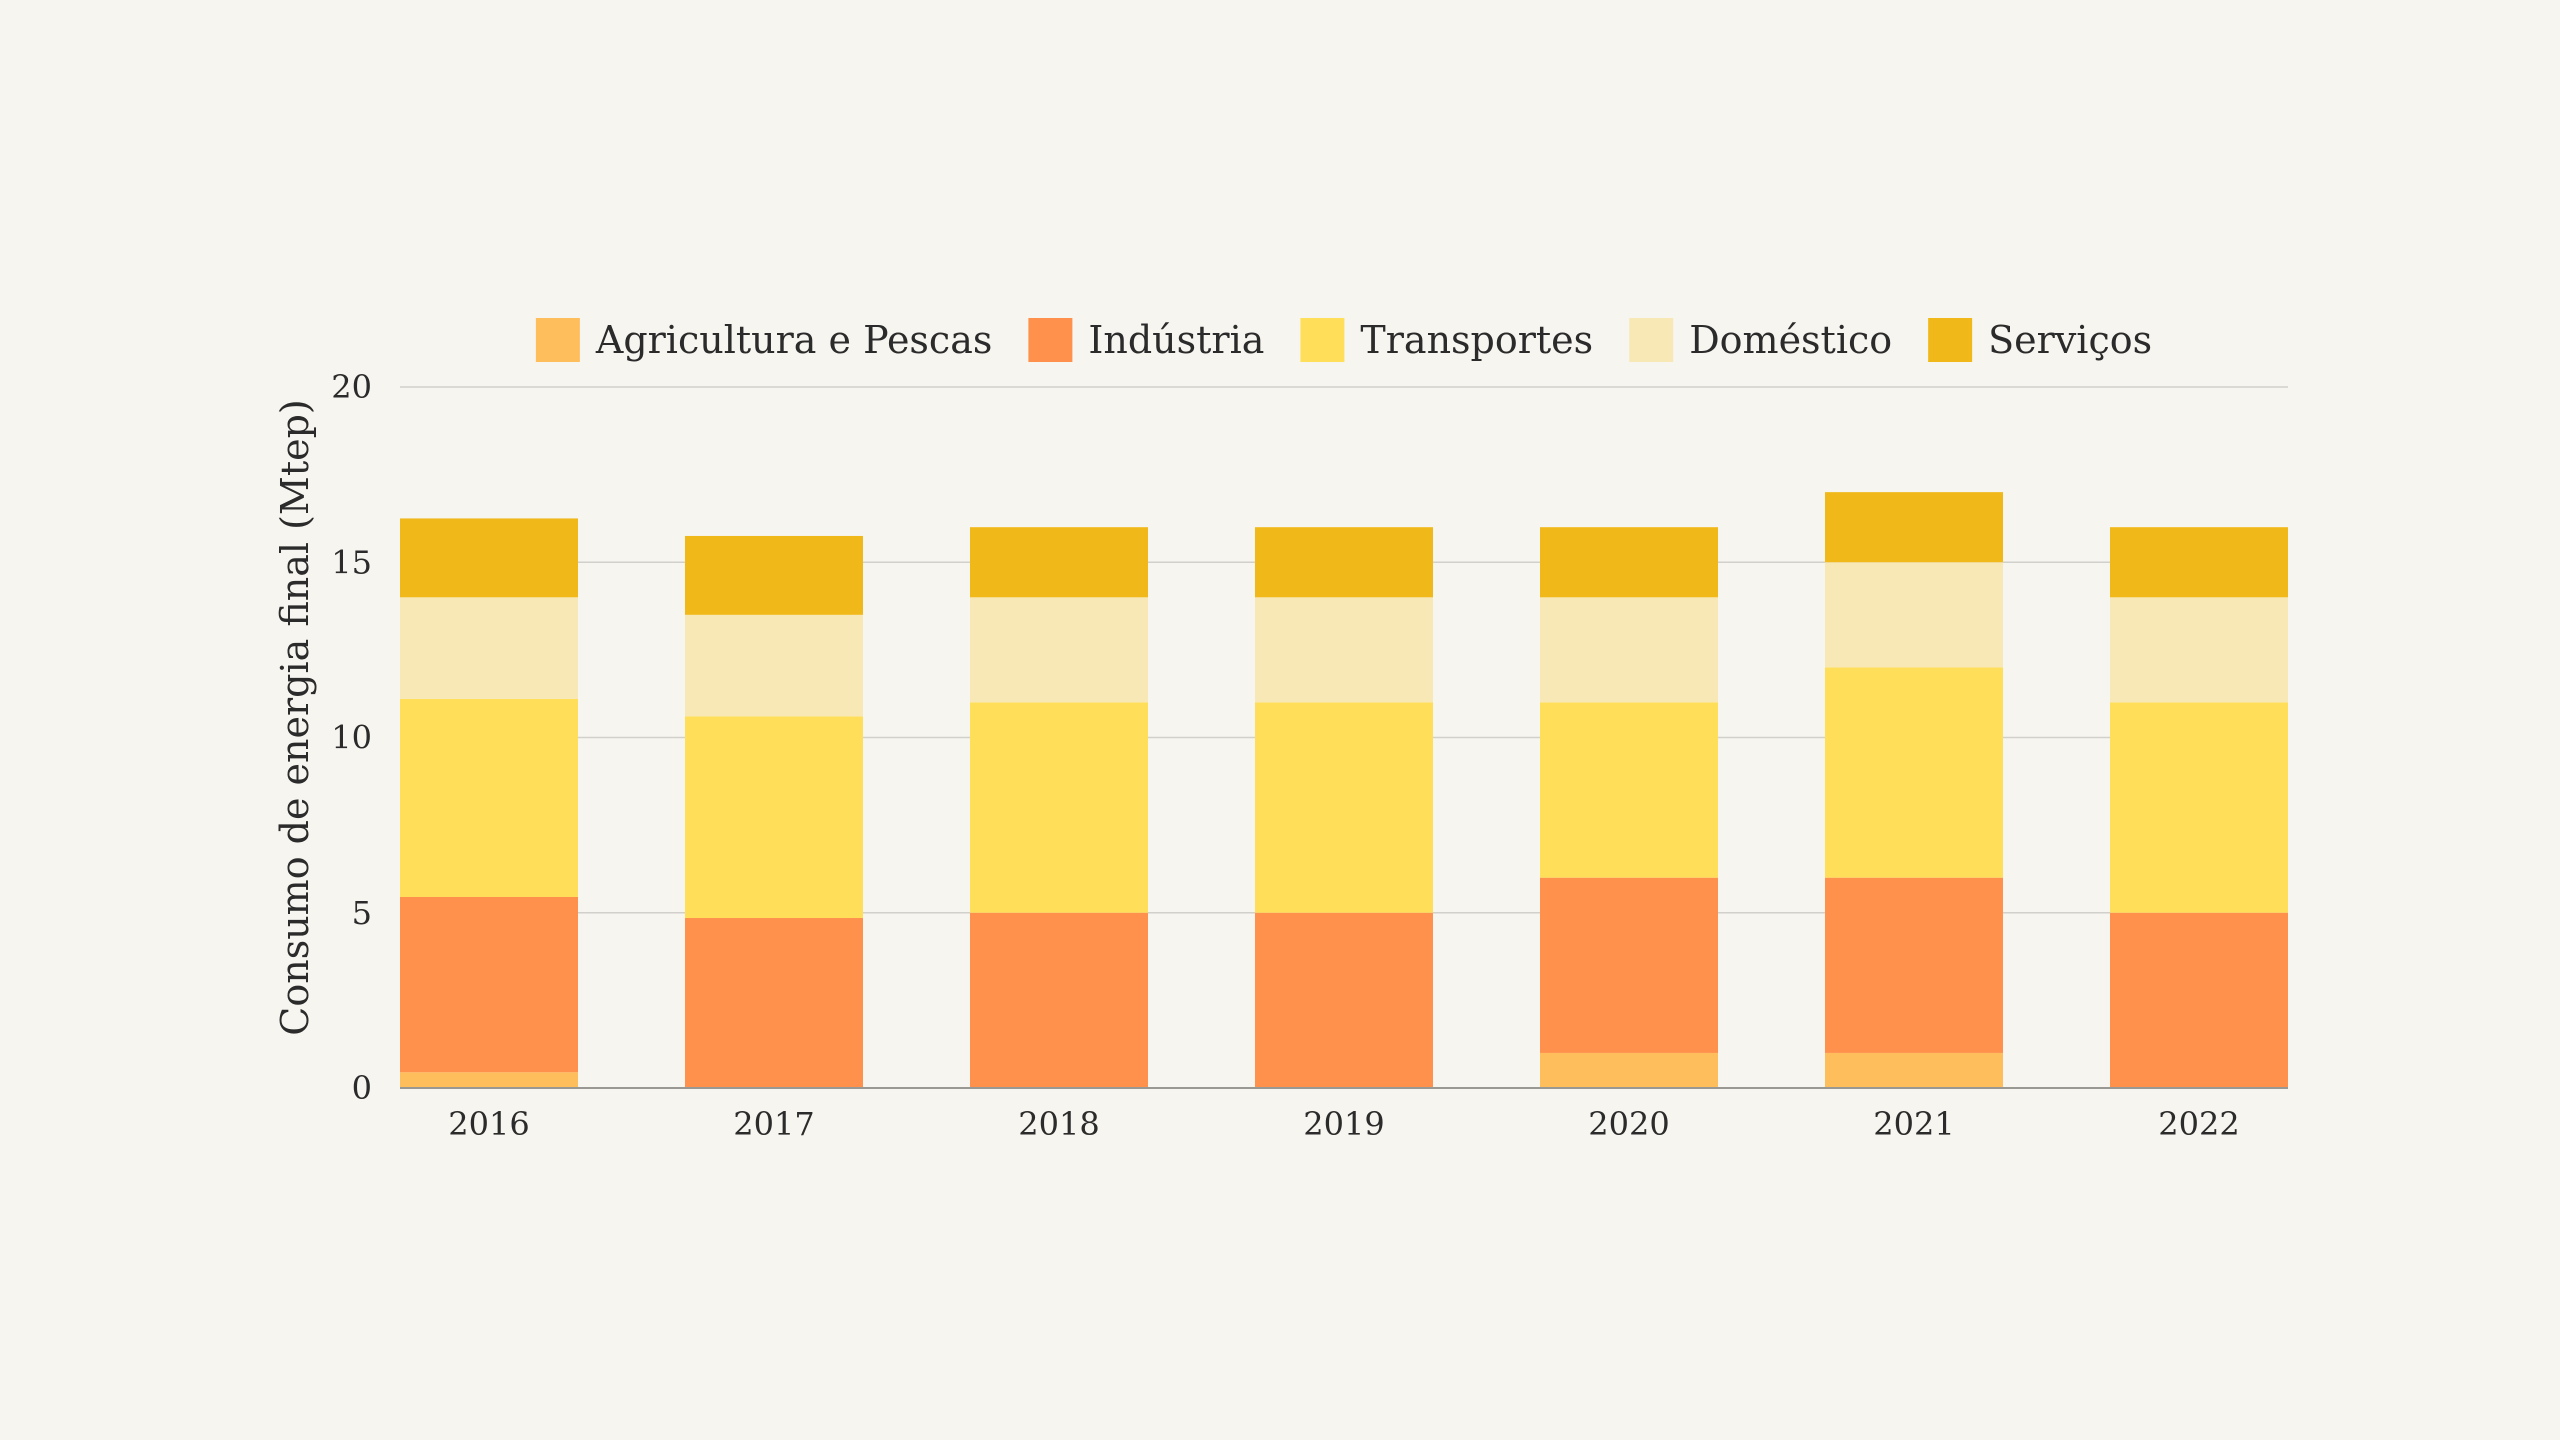 The width and height of the screenshot is (2560, 1440). Describe the element at coordinates (1058, 1124) in the screenshot. I see `x-tick-label: 2018` at that location.